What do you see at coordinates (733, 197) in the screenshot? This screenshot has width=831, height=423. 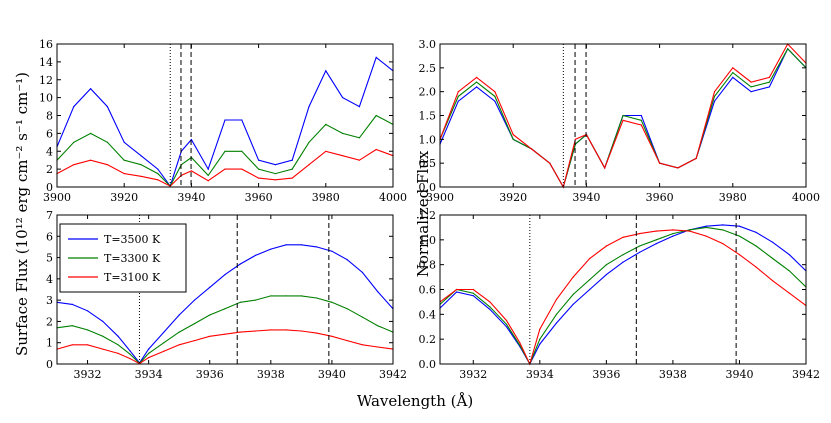 I see `x-tick-label: 3980` at bounding box center [733, 197].